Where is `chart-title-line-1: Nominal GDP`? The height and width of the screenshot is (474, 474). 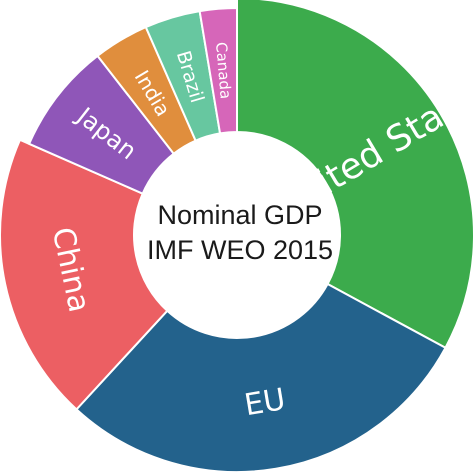 chart-title-line-1: Nominal GDP is located at coordinates (239, 215).